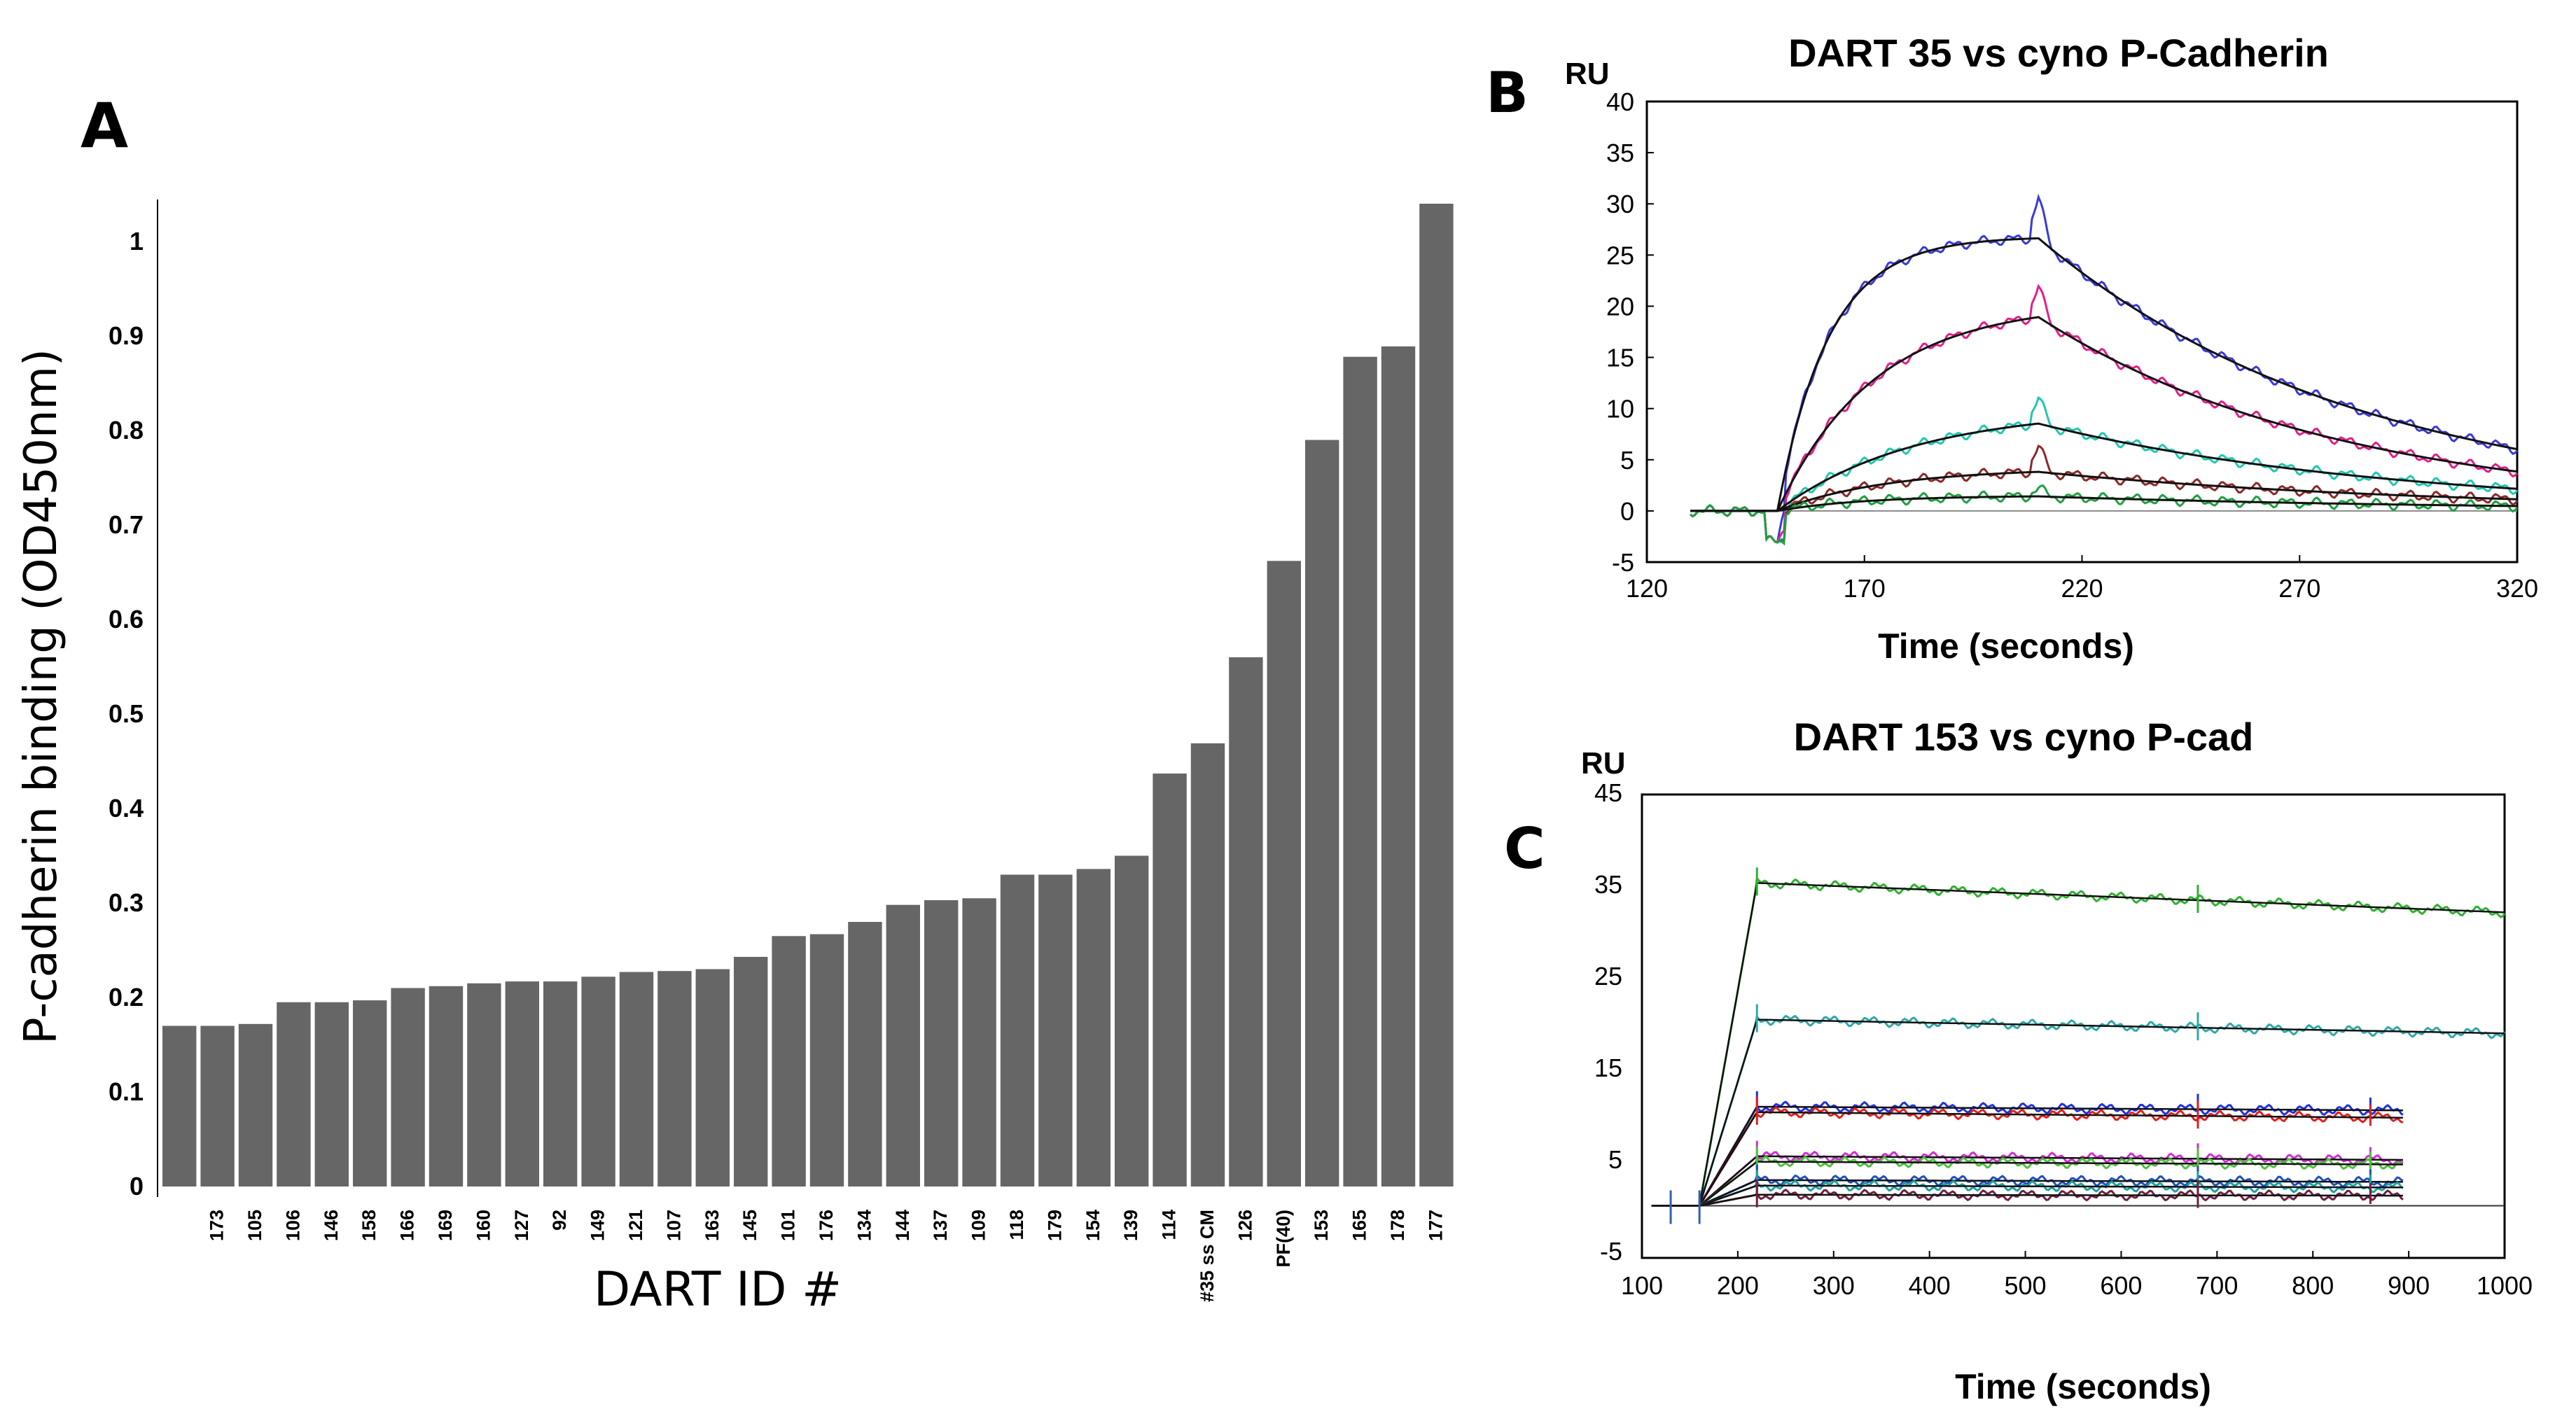 The height and width of the screenshot is (1421, 2576). I want to click on panel-b-x-tick-label: 120, so click(1647, 588).